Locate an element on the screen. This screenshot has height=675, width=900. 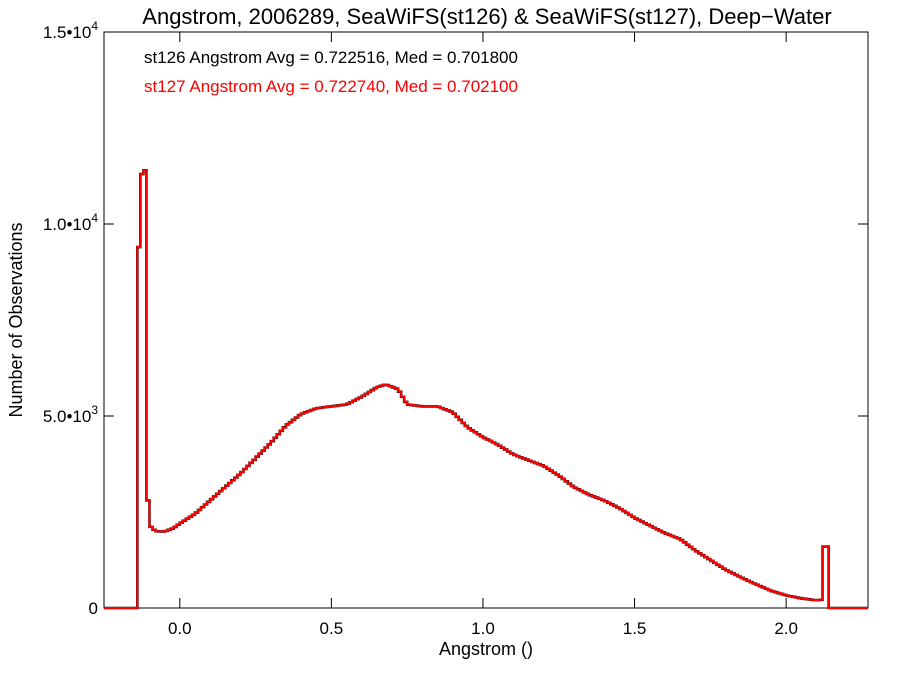
x-tick-label: 2.0 is located at coordinates (786, 628).